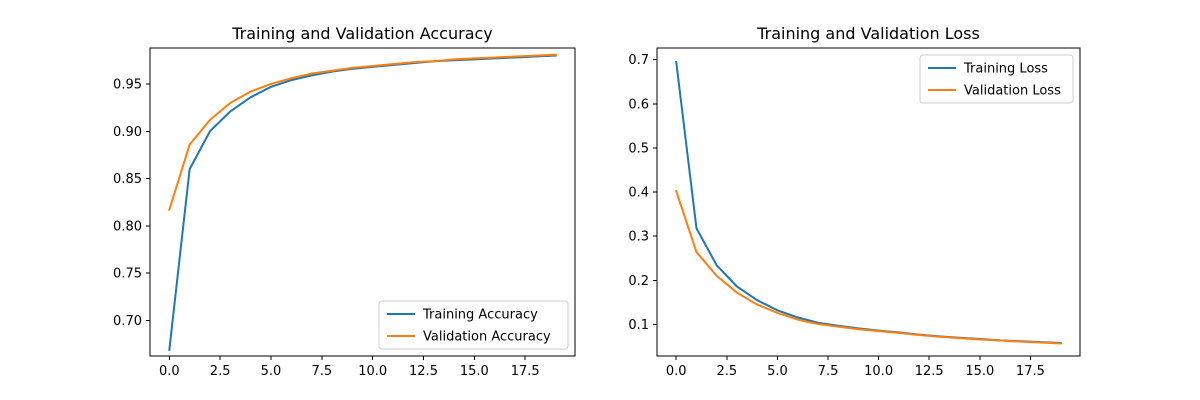  I want to click on accuracy-chart-legend-box, so click(473, 325).